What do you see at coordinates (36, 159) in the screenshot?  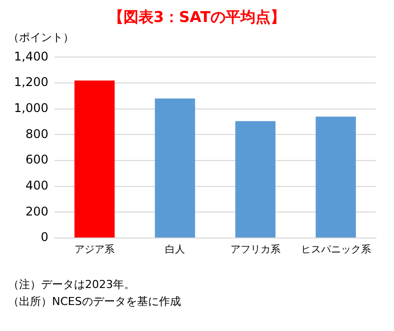 I see `y-tick-label: 600` at bounding box center [36, 159].